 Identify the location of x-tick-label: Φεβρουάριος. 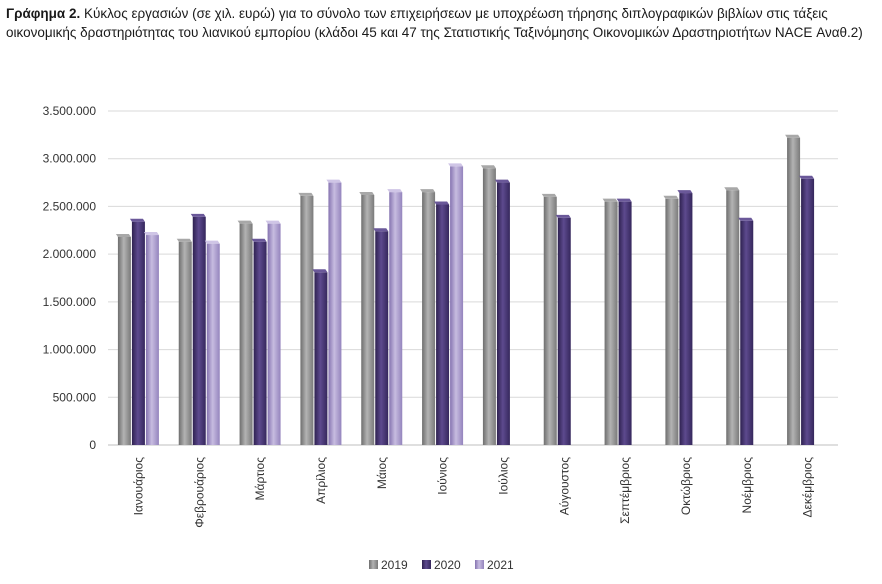
(199, 492).